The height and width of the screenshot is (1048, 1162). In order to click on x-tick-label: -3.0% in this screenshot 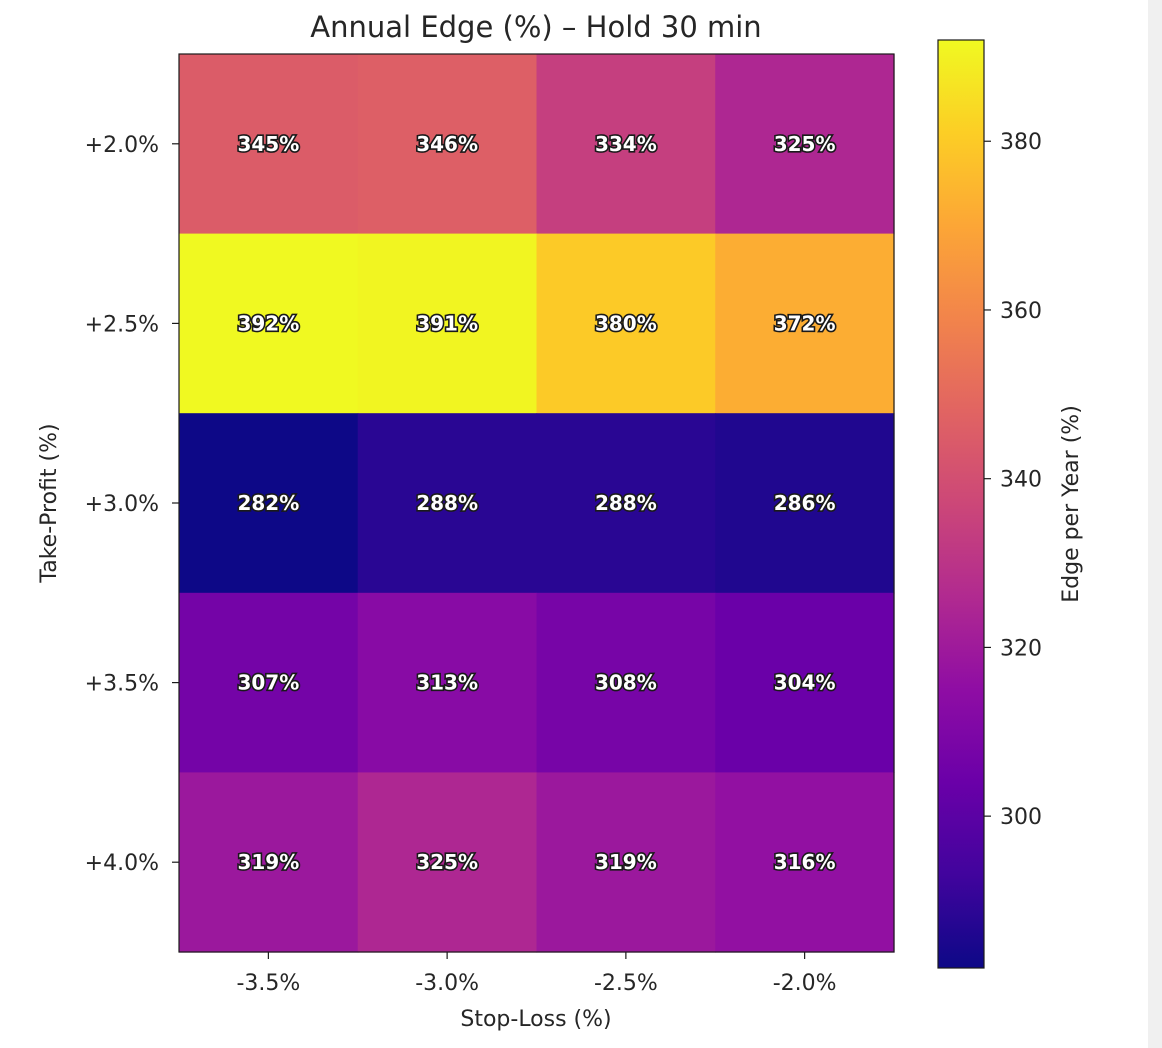, I will do `click(447, 983)`.